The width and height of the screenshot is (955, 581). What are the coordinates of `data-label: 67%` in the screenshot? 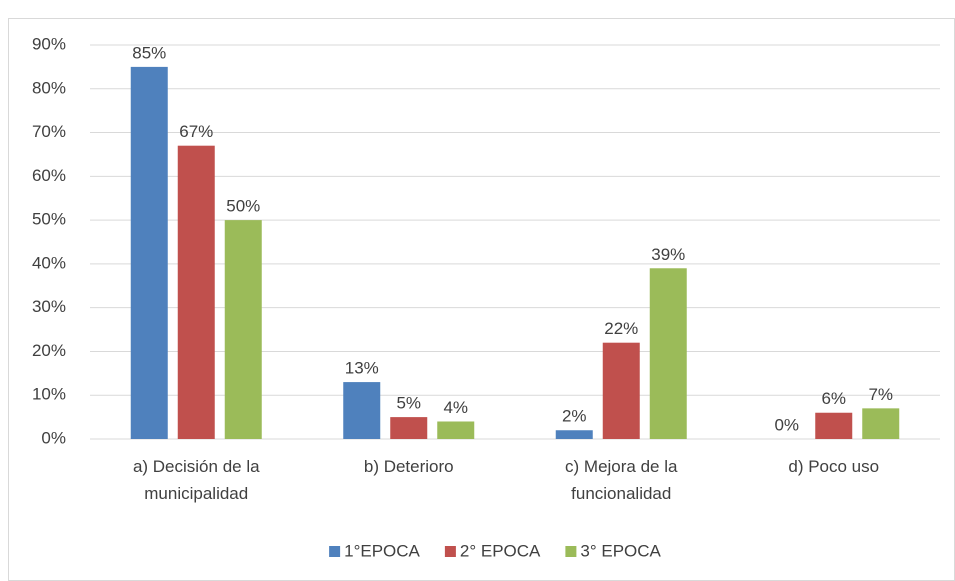 It's located at (196, 131).